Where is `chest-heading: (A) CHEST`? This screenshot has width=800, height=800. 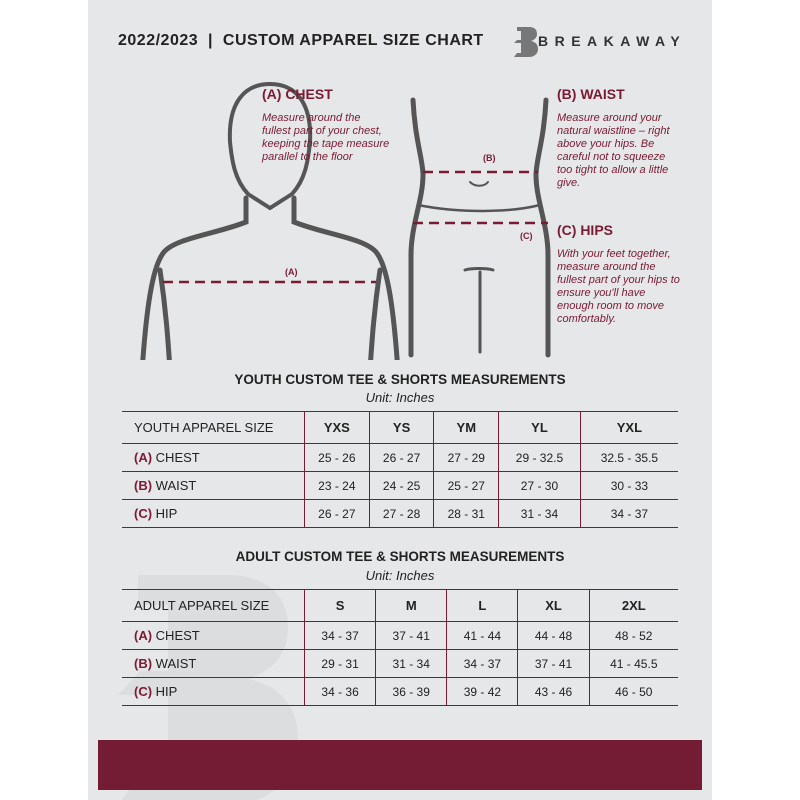 chest-heading: (A) CHEST is located at coordinates (297, 94).